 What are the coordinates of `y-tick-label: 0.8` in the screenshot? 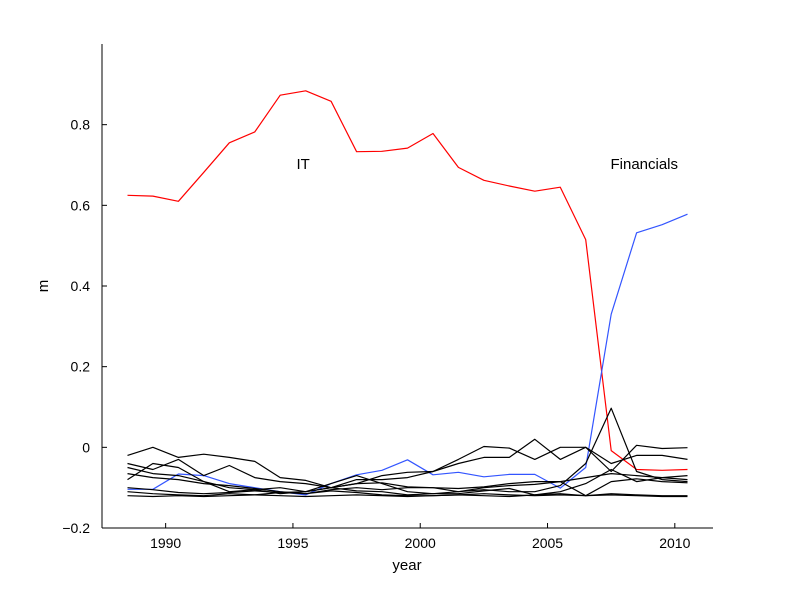 It's located at (81, 125).